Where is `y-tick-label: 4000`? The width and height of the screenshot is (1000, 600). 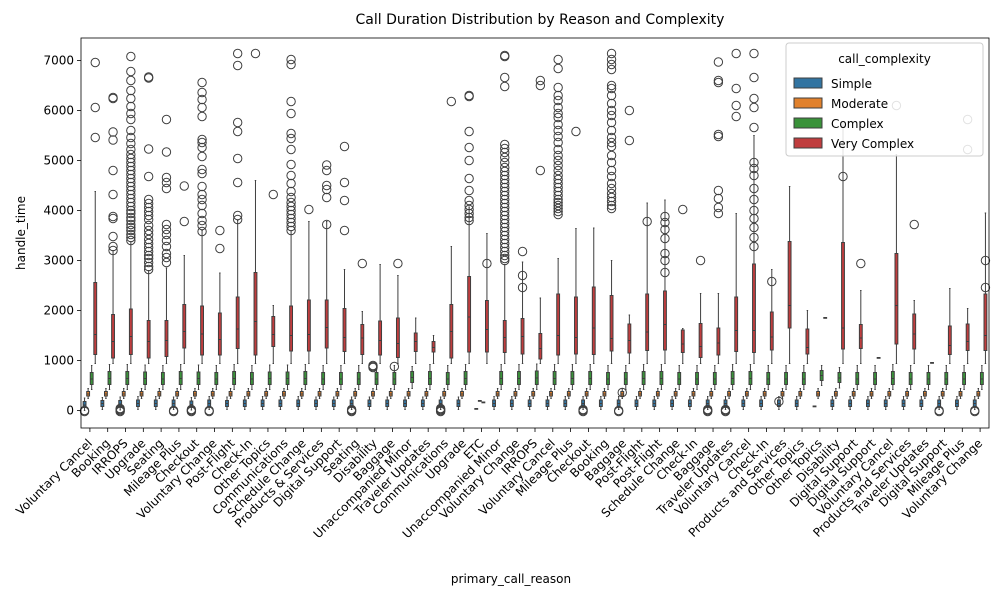
y-tick-label: 4000 is located at coordinates (58, 211).